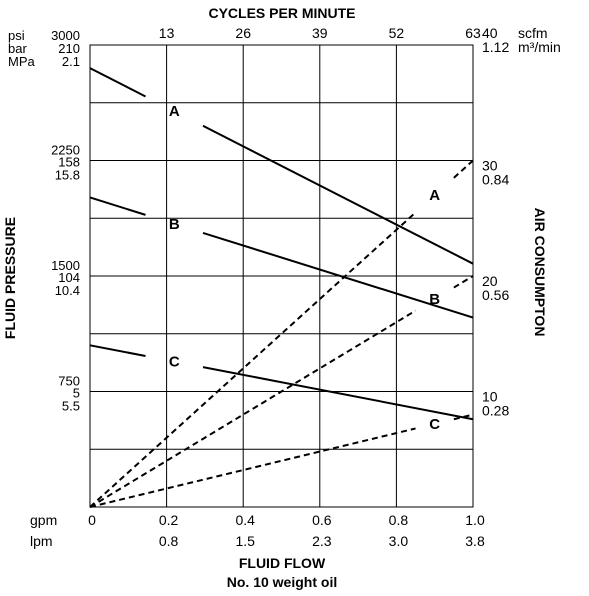 The image size is (589, 596). Describe the element at coordinates (281, 13) in the screenshot. I see `top-axis-title: CYCLES PER MINUTE` at that location.